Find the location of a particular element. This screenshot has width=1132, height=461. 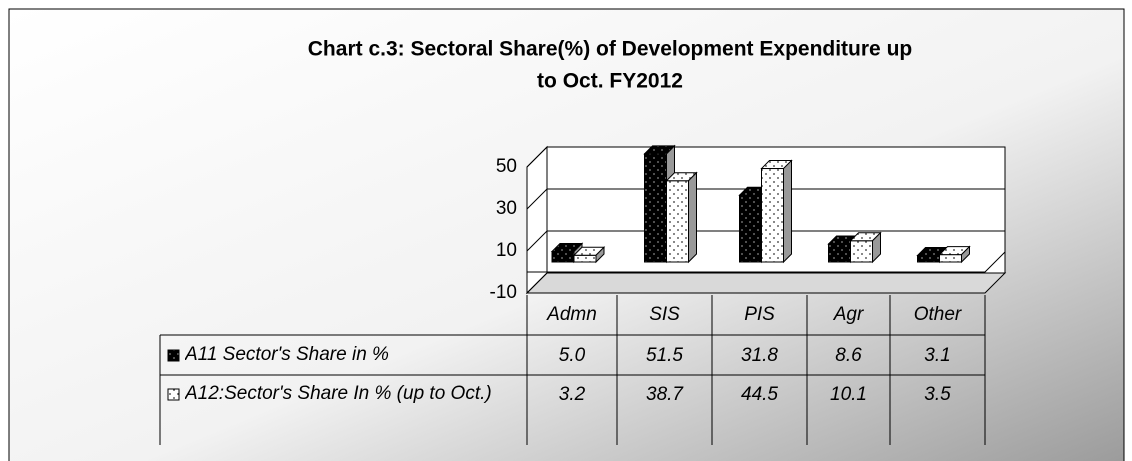

data-label: 44.5 is located at coordinates (759, 394).